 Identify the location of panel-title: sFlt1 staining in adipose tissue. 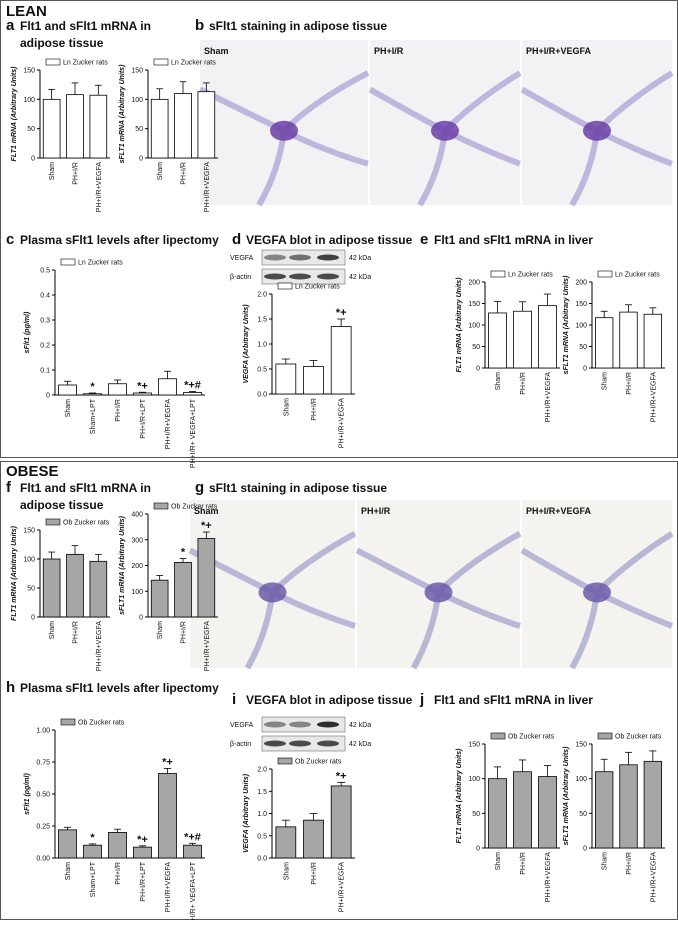
(298, 488).